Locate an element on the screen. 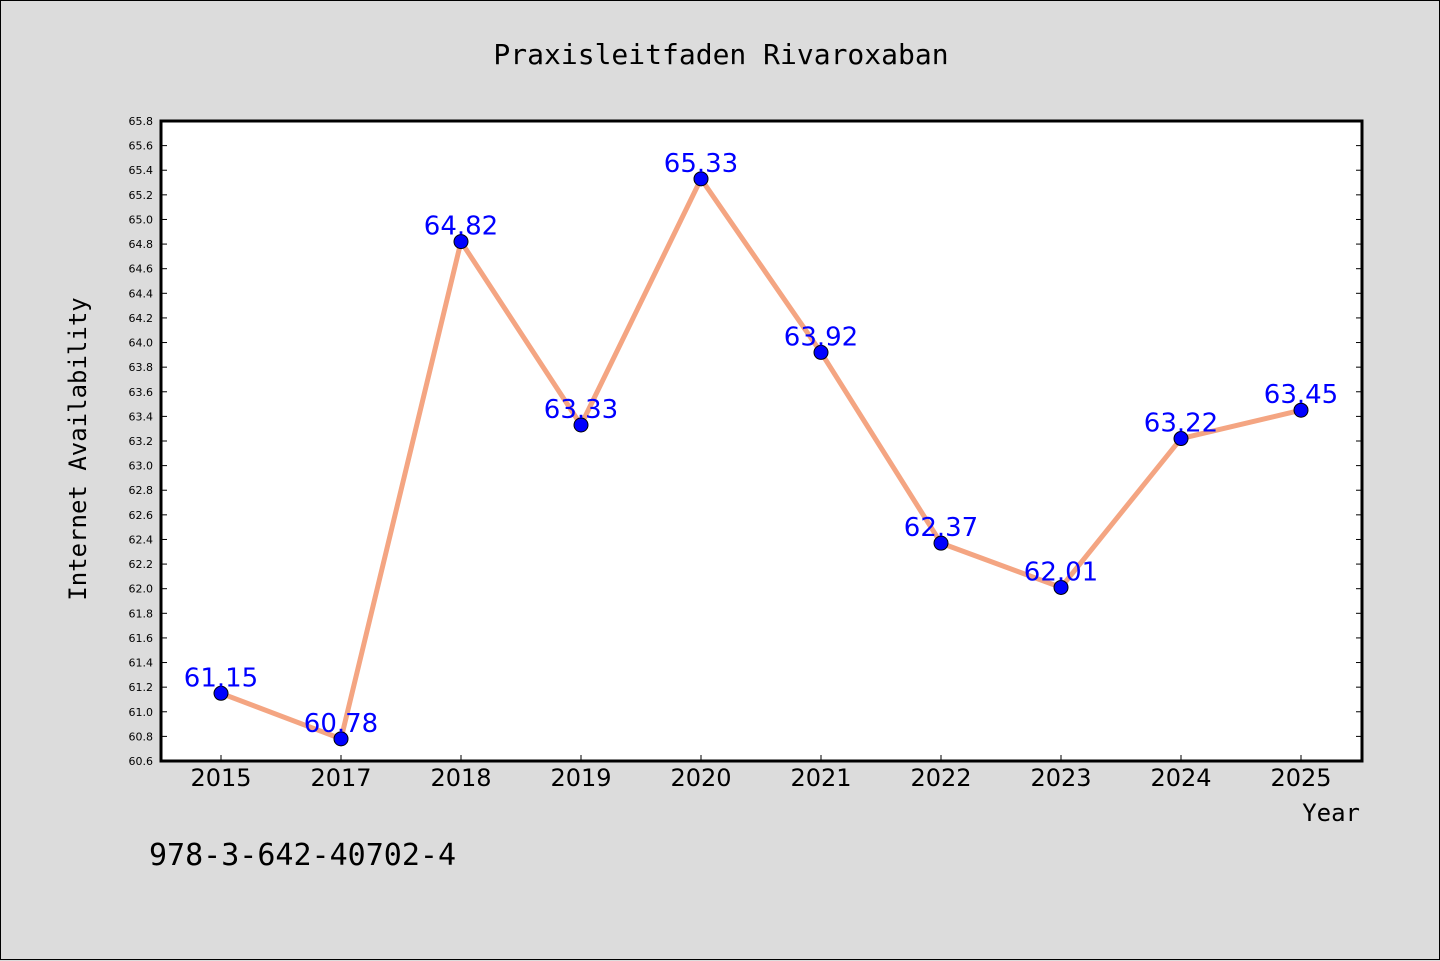 The height and width of the screenshot is (961, 1440). x-tick-label: 2017 is located at coordinates (340, 778).